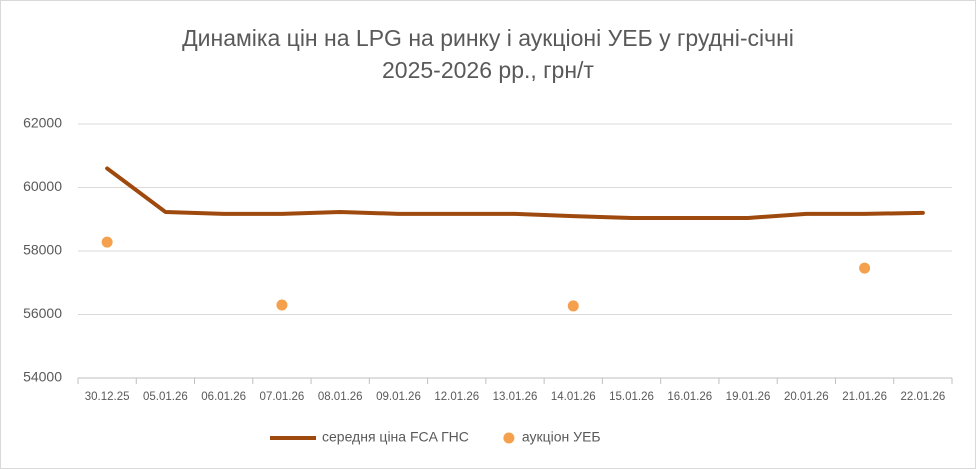 Image resolution: width=976 pixels, height=469 pixels. What do you see at coordinates (282, 397) in the screenshot?
I see `x-tick-label: 07.01.26` at bounding box center [282, 397].